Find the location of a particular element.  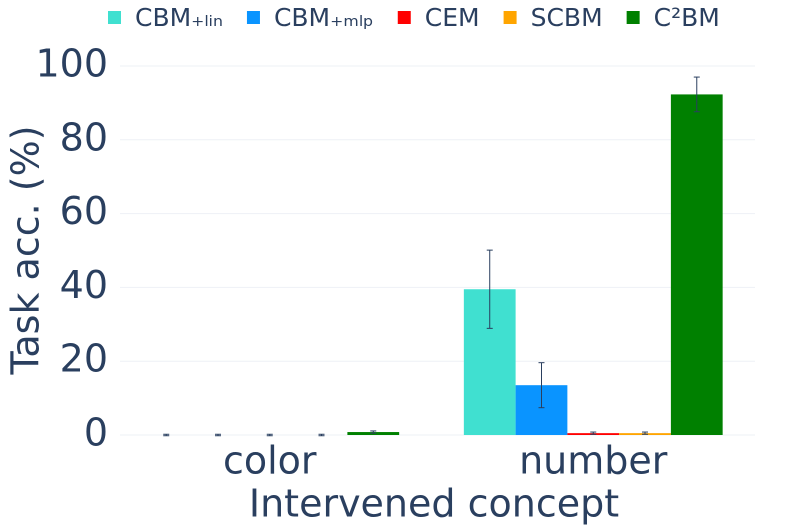

bar is located at coordinates (696, 265).